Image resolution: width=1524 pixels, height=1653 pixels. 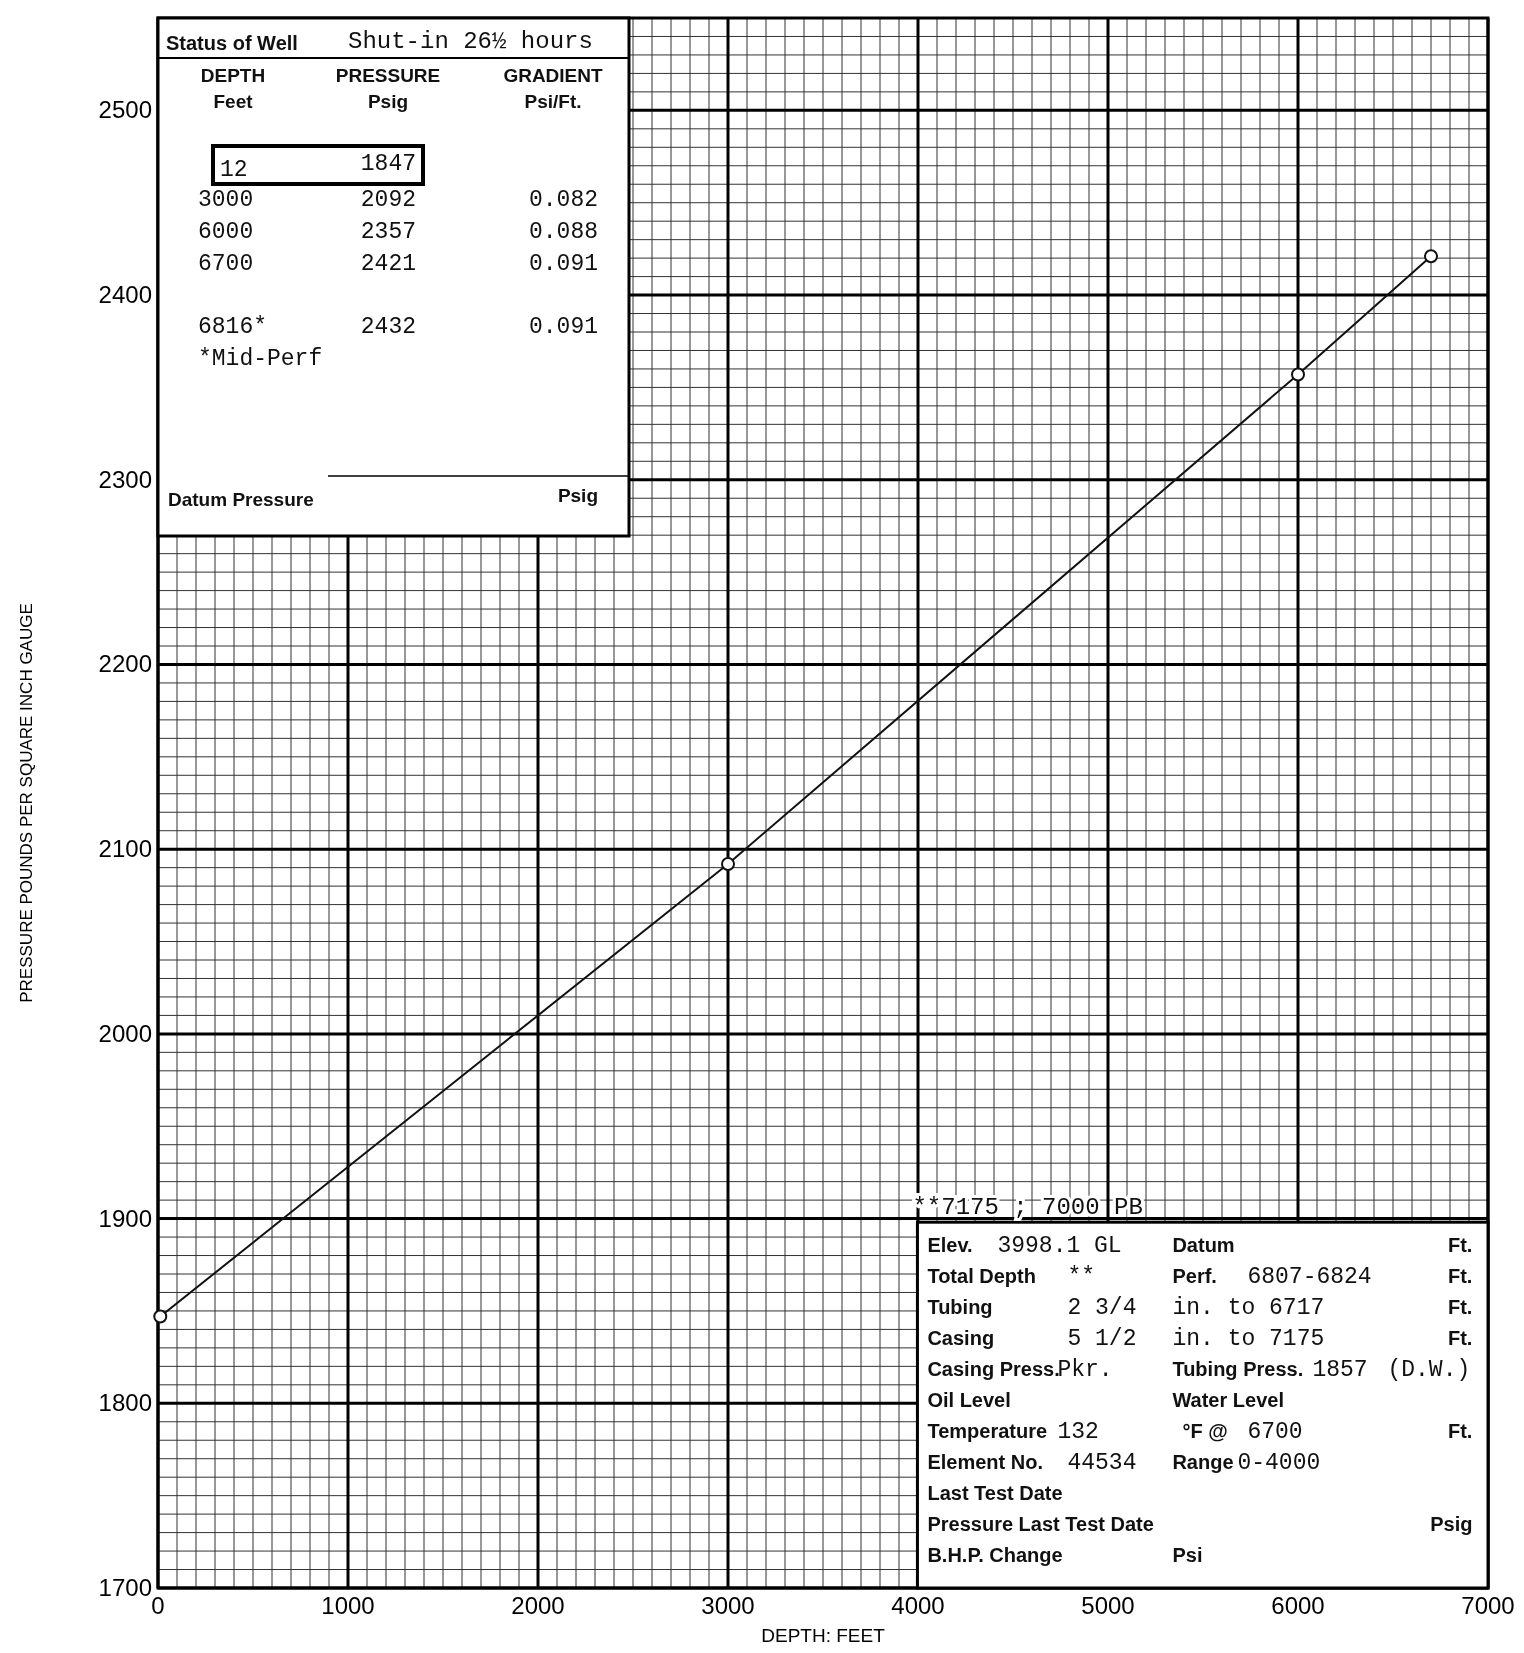 What do you see at coordinates (125, 664) in the screenshot?
I see `y-tick-label: 2200` at bounding box center [125, 664].